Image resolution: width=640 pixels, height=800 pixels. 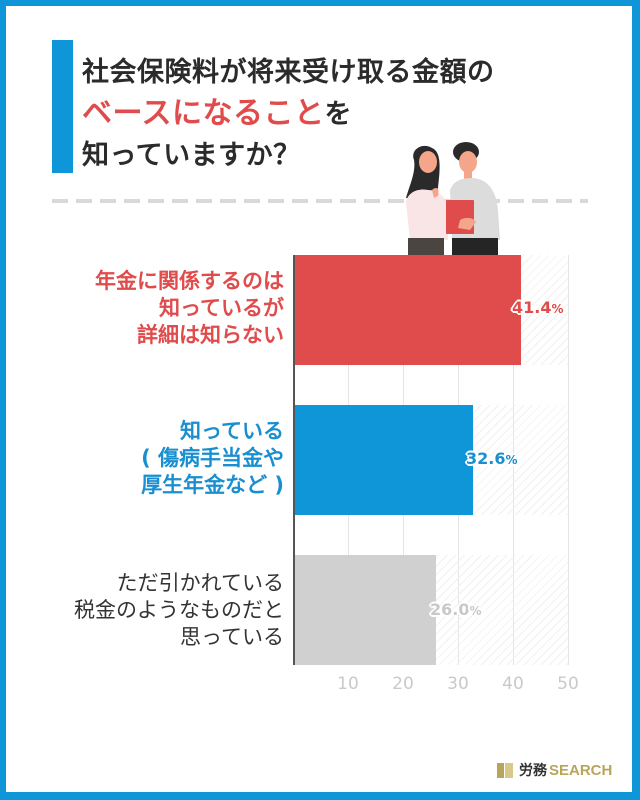 What do you see at coordinates (62, 106) in the screenshot?
I see `title-accent-bar` at bounding box center [62, 106].